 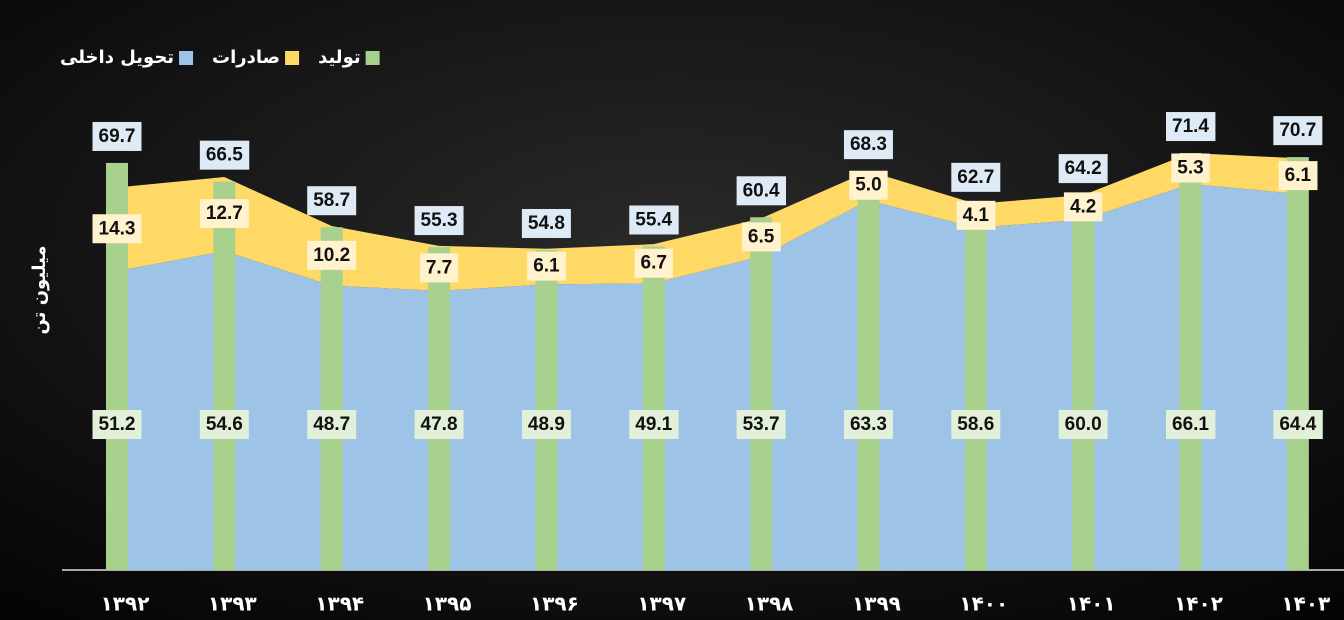 I want to click on y-axis-title: میلیون تن, so click(x=39, y=289).